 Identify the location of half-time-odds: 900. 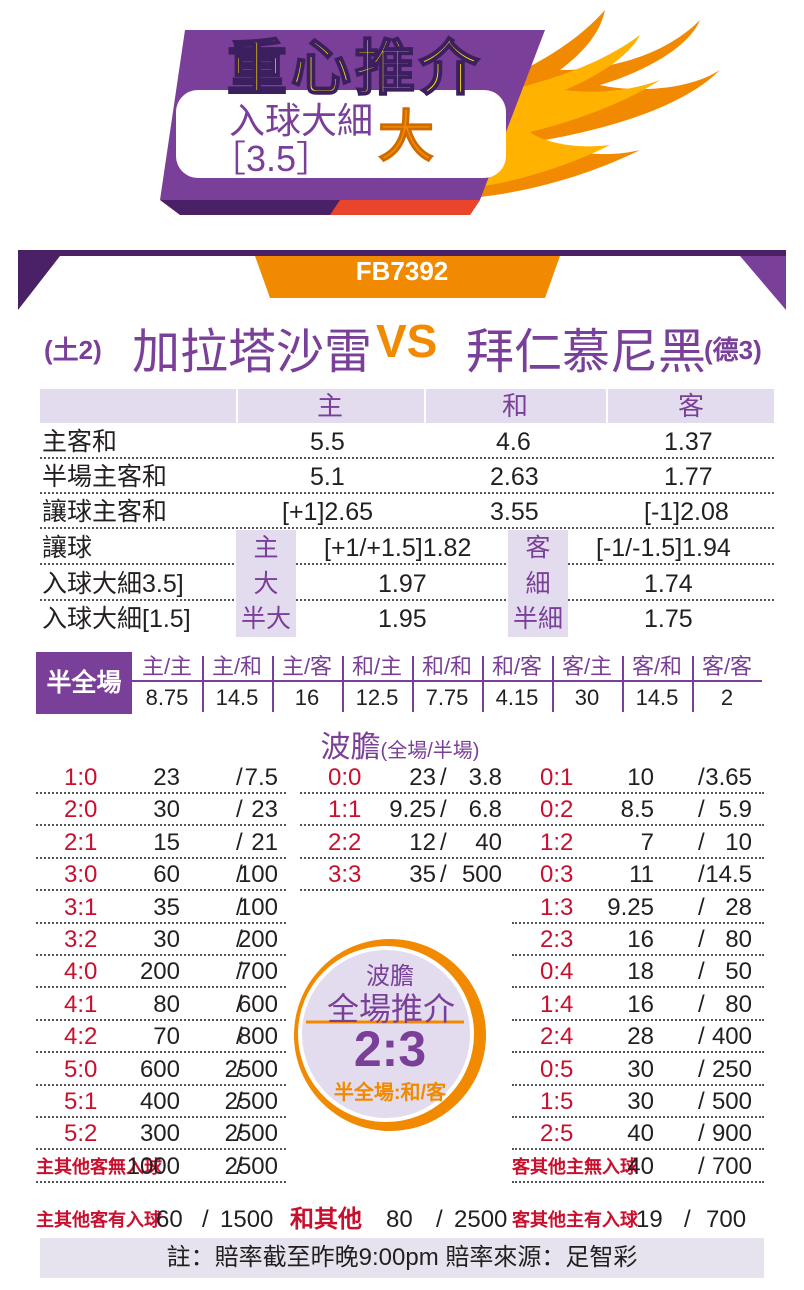
(731, 1134).